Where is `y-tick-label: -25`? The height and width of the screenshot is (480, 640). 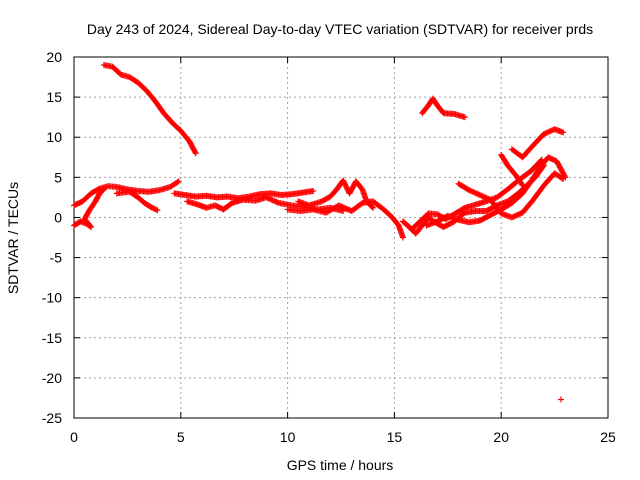 y-tick-label: -25 is located at coordinates (52, 418).